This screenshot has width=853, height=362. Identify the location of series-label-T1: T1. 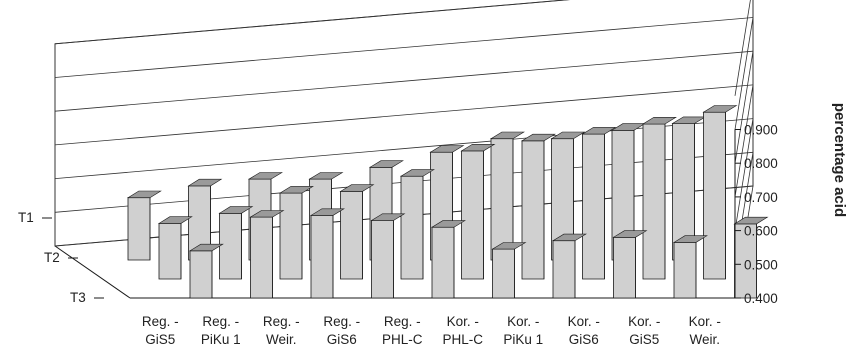
(26, 217).